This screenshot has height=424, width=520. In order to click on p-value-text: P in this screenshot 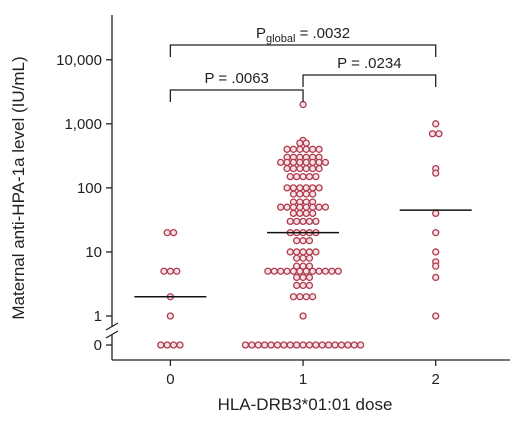, I will do `click(261, 33)`.